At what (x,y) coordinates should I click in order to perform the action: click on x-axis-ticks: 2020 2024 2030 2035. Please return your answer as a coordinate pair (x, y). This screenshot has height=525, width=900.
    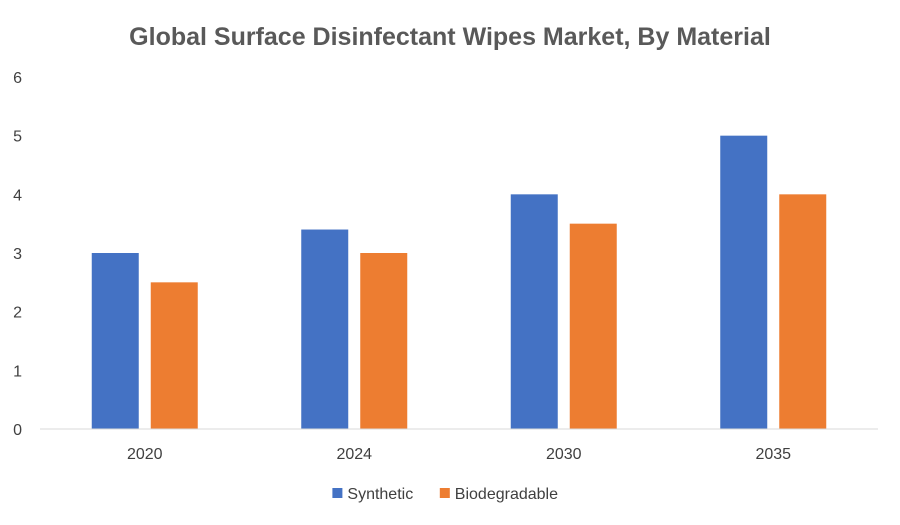
    Looking at the image, I should click on (459, 454).